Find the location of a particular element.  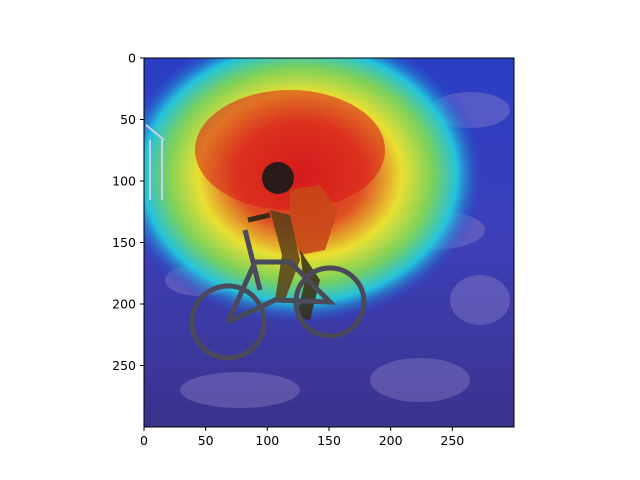

bicycle is located at coordinates (278, 295).